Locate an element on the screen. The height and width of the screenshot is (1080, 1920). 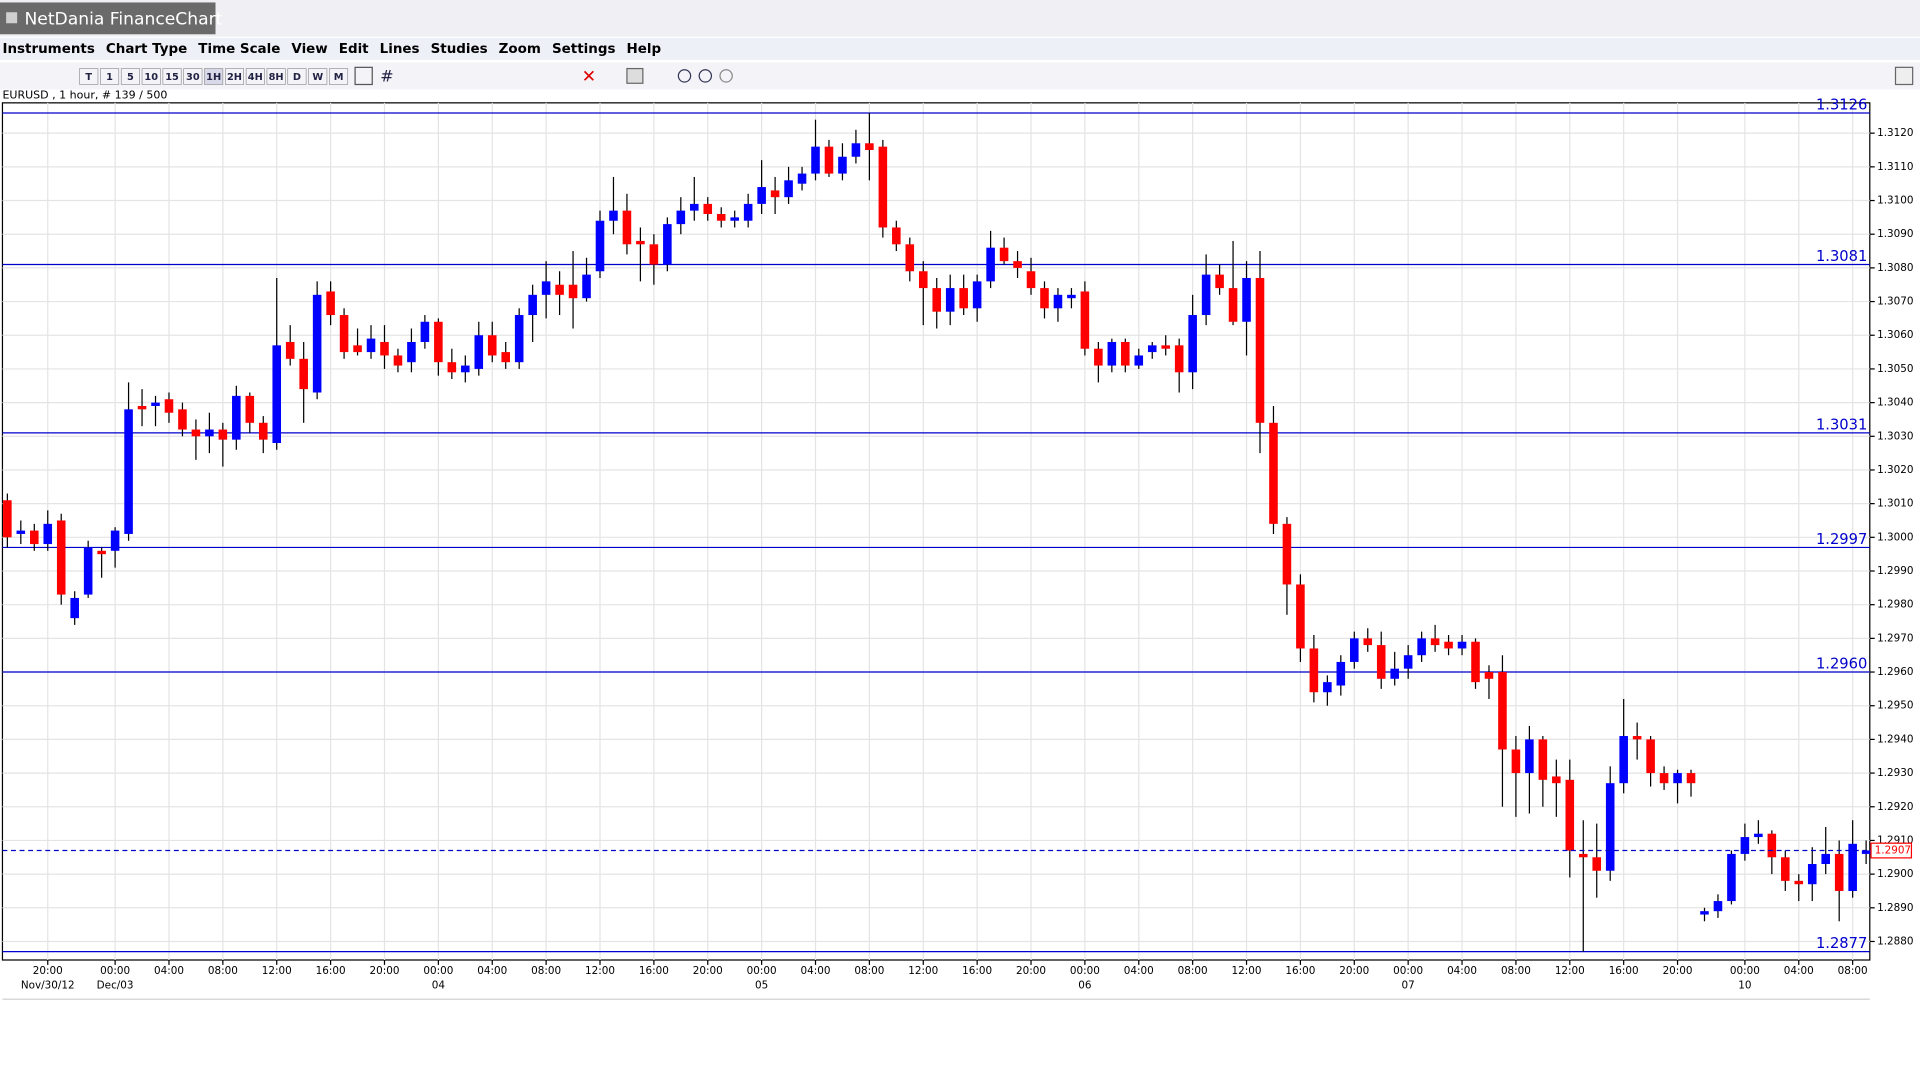
panel-button is located at coordinates (1904, 76).